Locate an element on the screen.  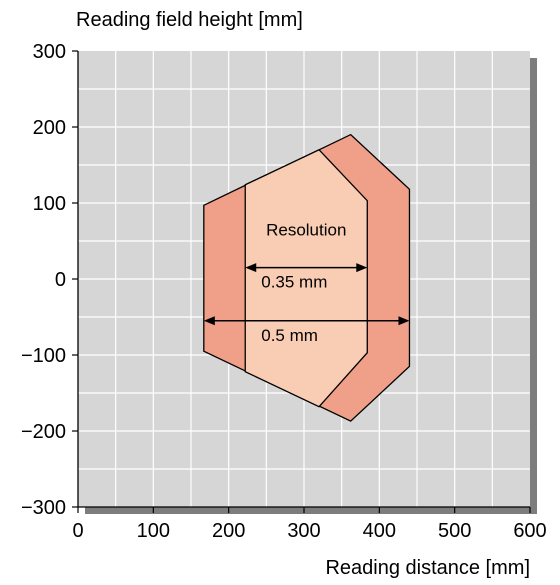
y-axis-label: Reading field height [mm] is located at coordinates (189, 20).